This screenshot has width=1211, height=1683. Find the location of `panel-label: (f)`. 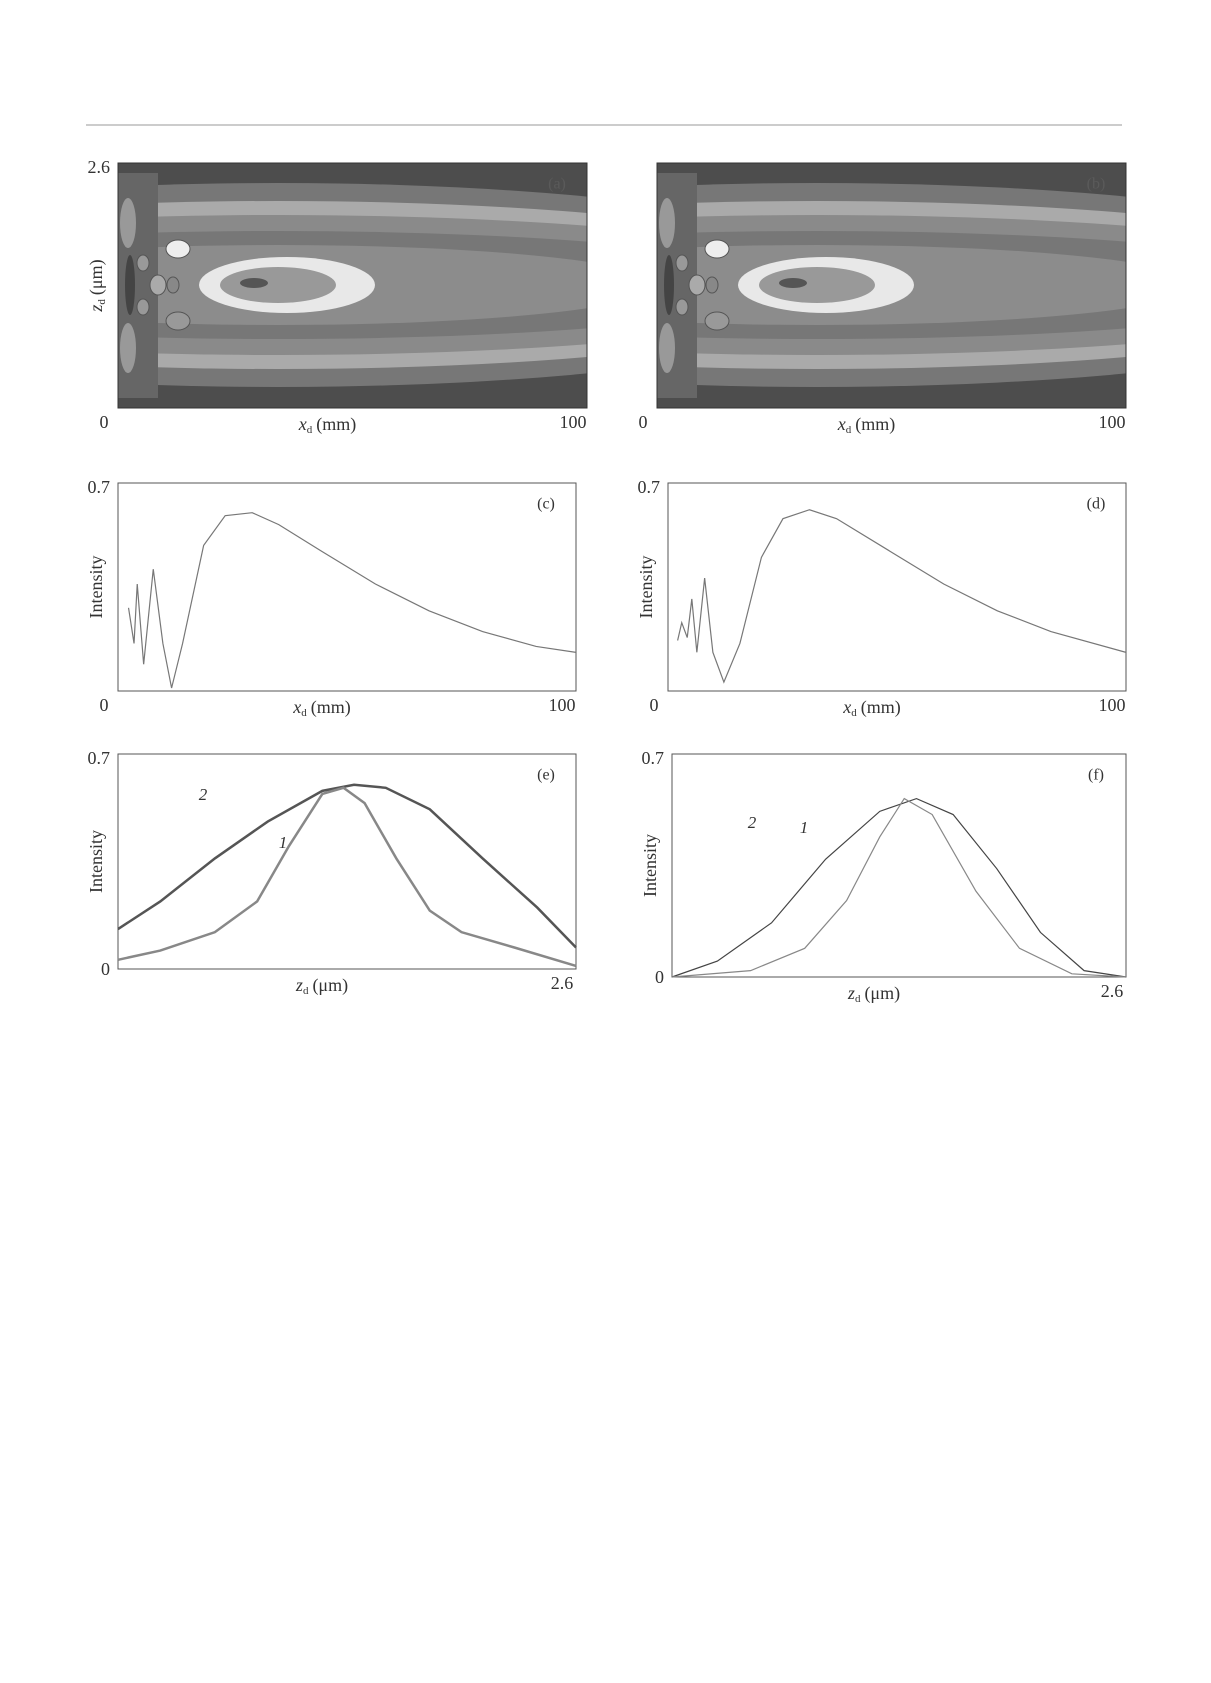

panel-label: (f) is located at coordinates (1096, 775).